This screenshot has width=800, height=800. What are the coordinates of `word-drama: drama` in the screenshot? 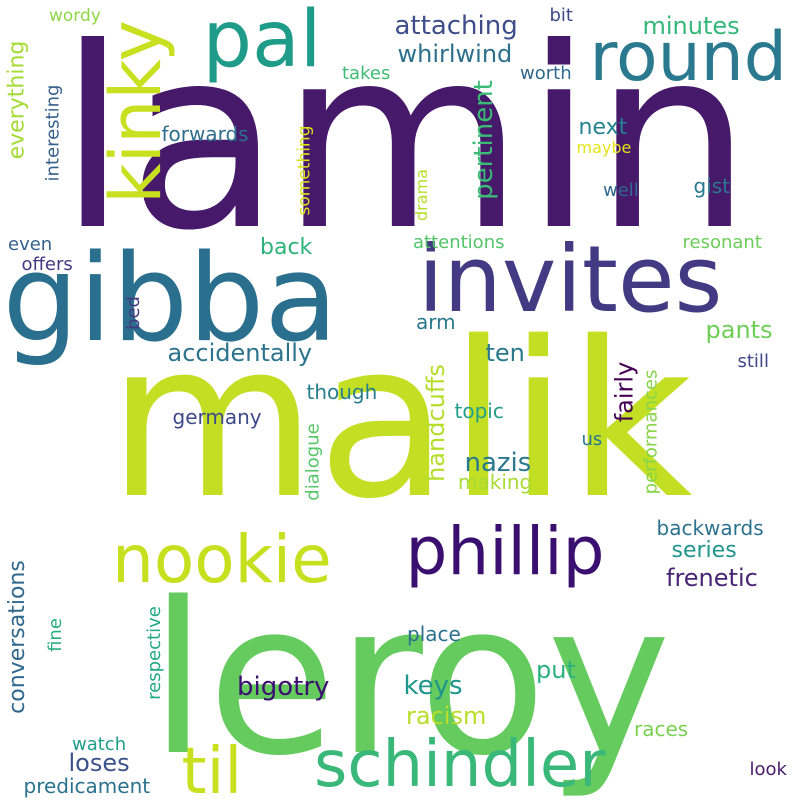 It's located at (421, 195).